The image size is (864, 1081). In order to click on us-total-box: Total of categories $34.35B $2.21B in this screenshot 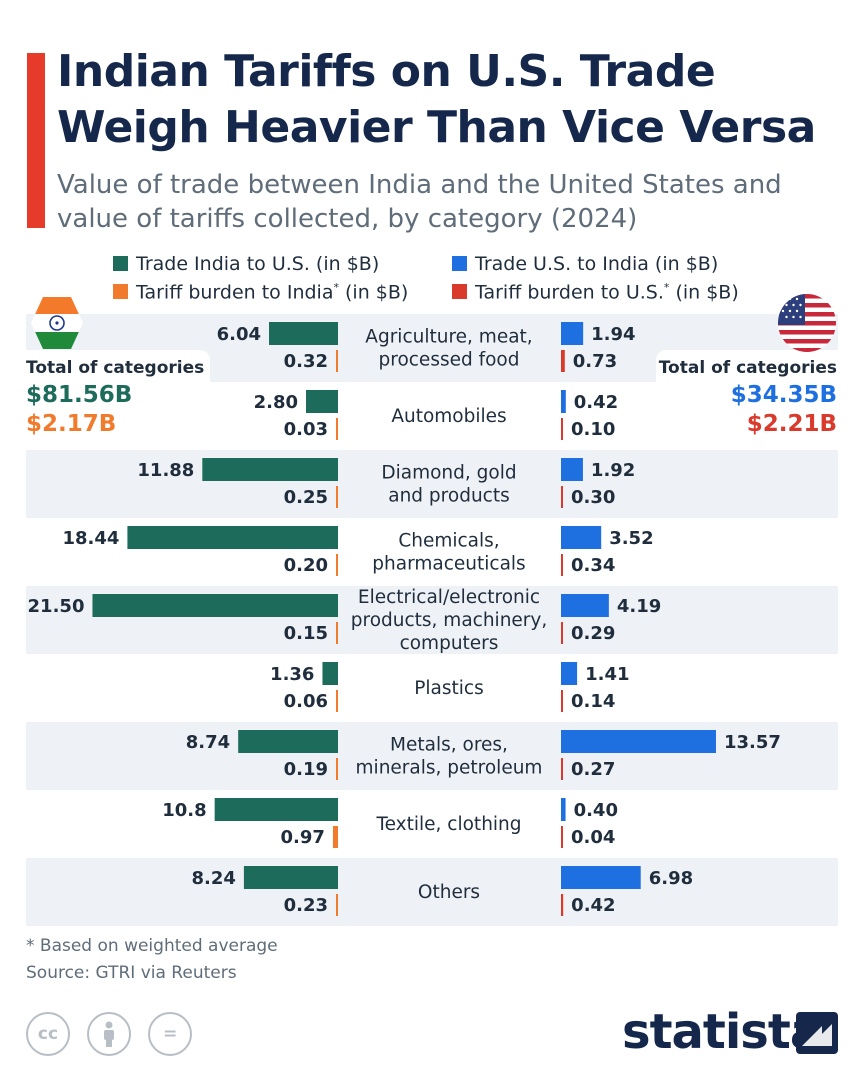, I will do `click(760, 396)`.